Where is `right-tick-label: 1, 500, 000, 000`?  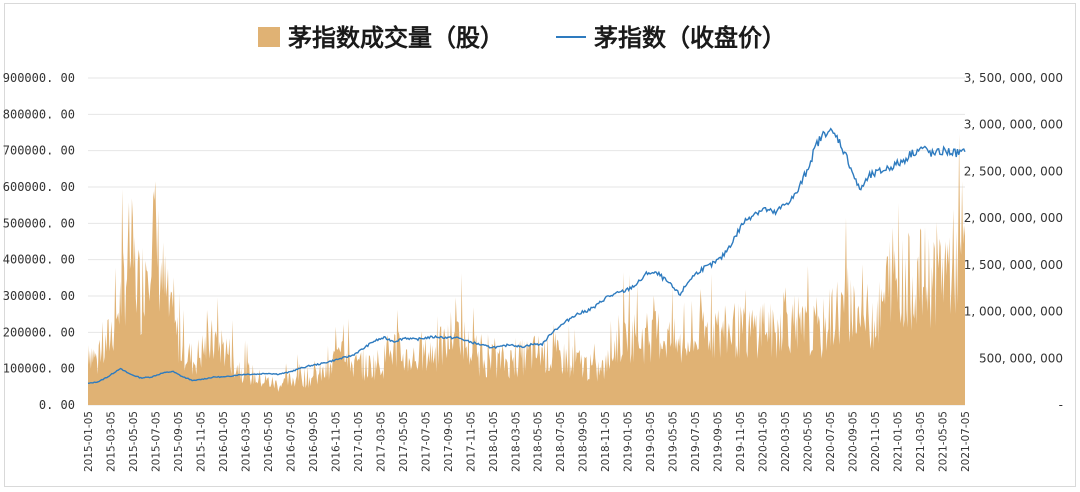 right-tick-label: 1, 500, 000, 000 is located at coordinates (1013, 265).